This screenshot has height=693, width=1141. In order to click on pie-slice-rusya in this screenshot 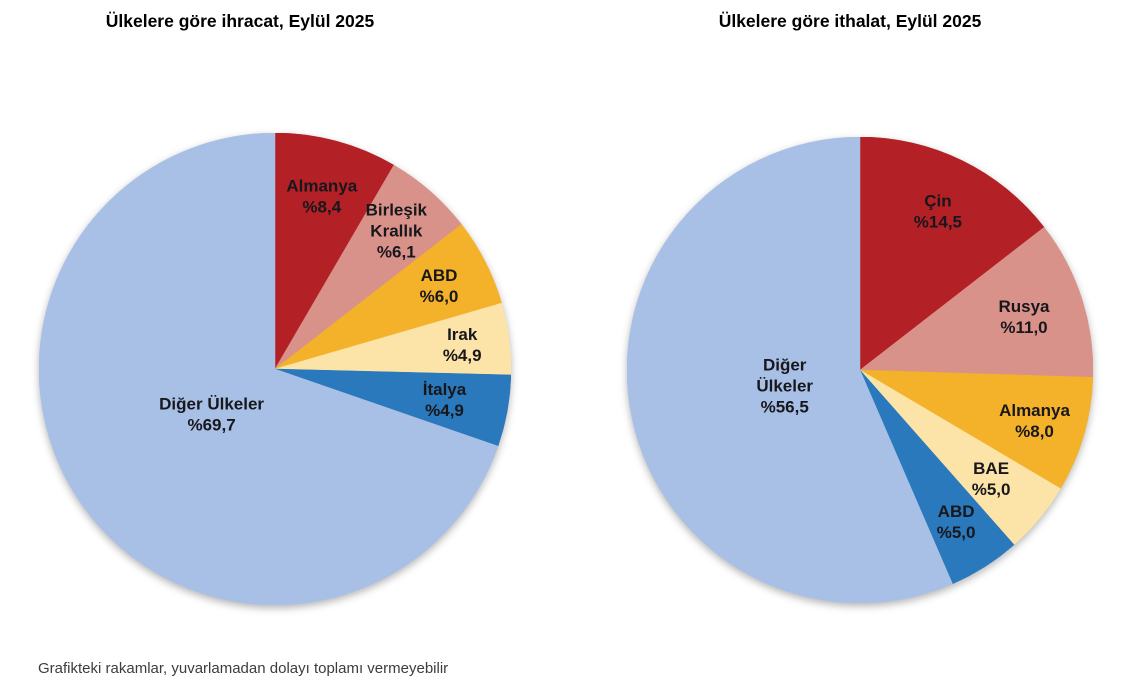, I will do `click(976, 302)`.